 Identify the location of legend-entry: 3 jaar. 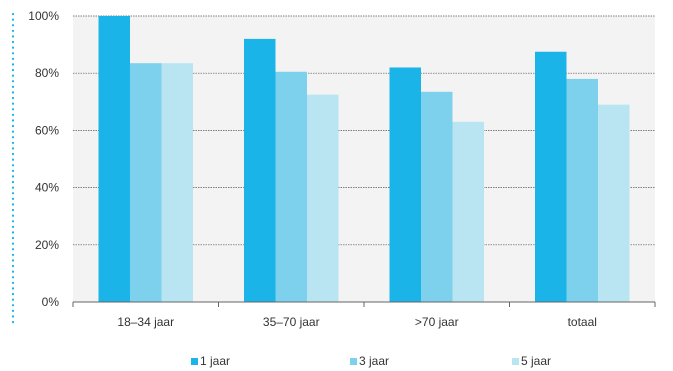
(369, 361).